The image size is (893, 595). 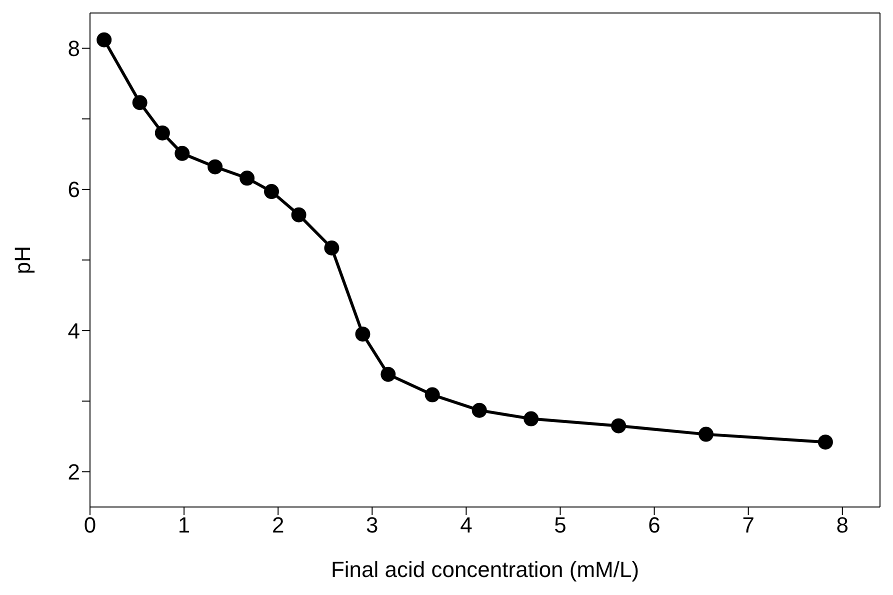 I want to click on x-tick-label: 0, so click(x=90, y=525).